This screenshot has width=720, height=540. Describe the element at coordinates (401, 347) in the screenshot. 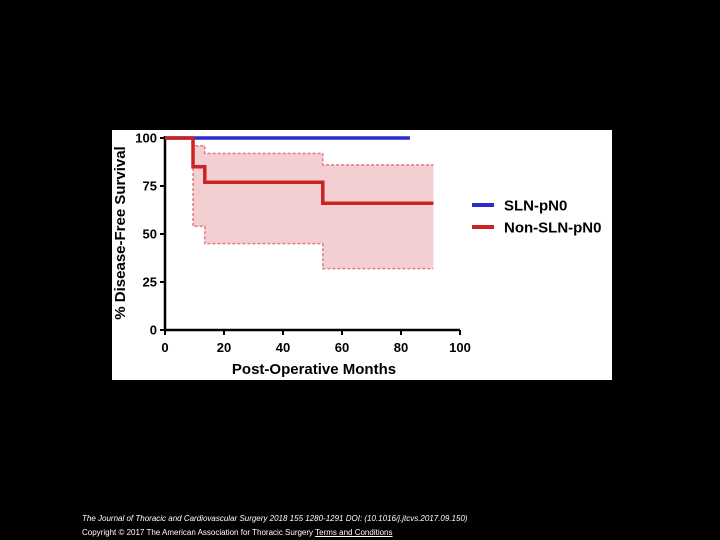

I see `x-tick-label: 80` at that location.